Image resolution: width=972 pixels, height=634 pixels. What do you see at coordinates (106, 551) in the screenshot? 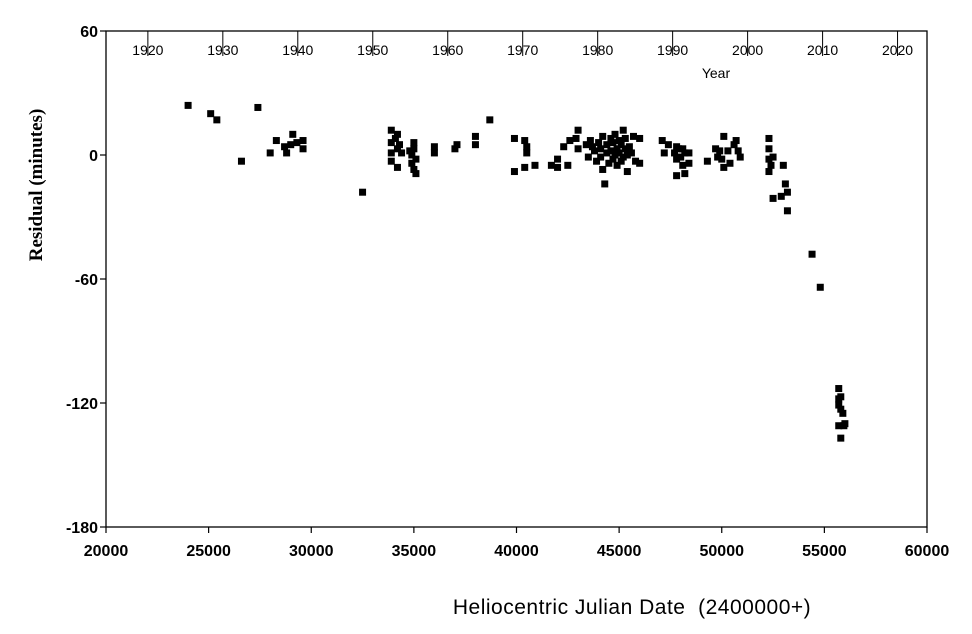
I see `x-tick-label: 20000` at bounding box center [106, 551].